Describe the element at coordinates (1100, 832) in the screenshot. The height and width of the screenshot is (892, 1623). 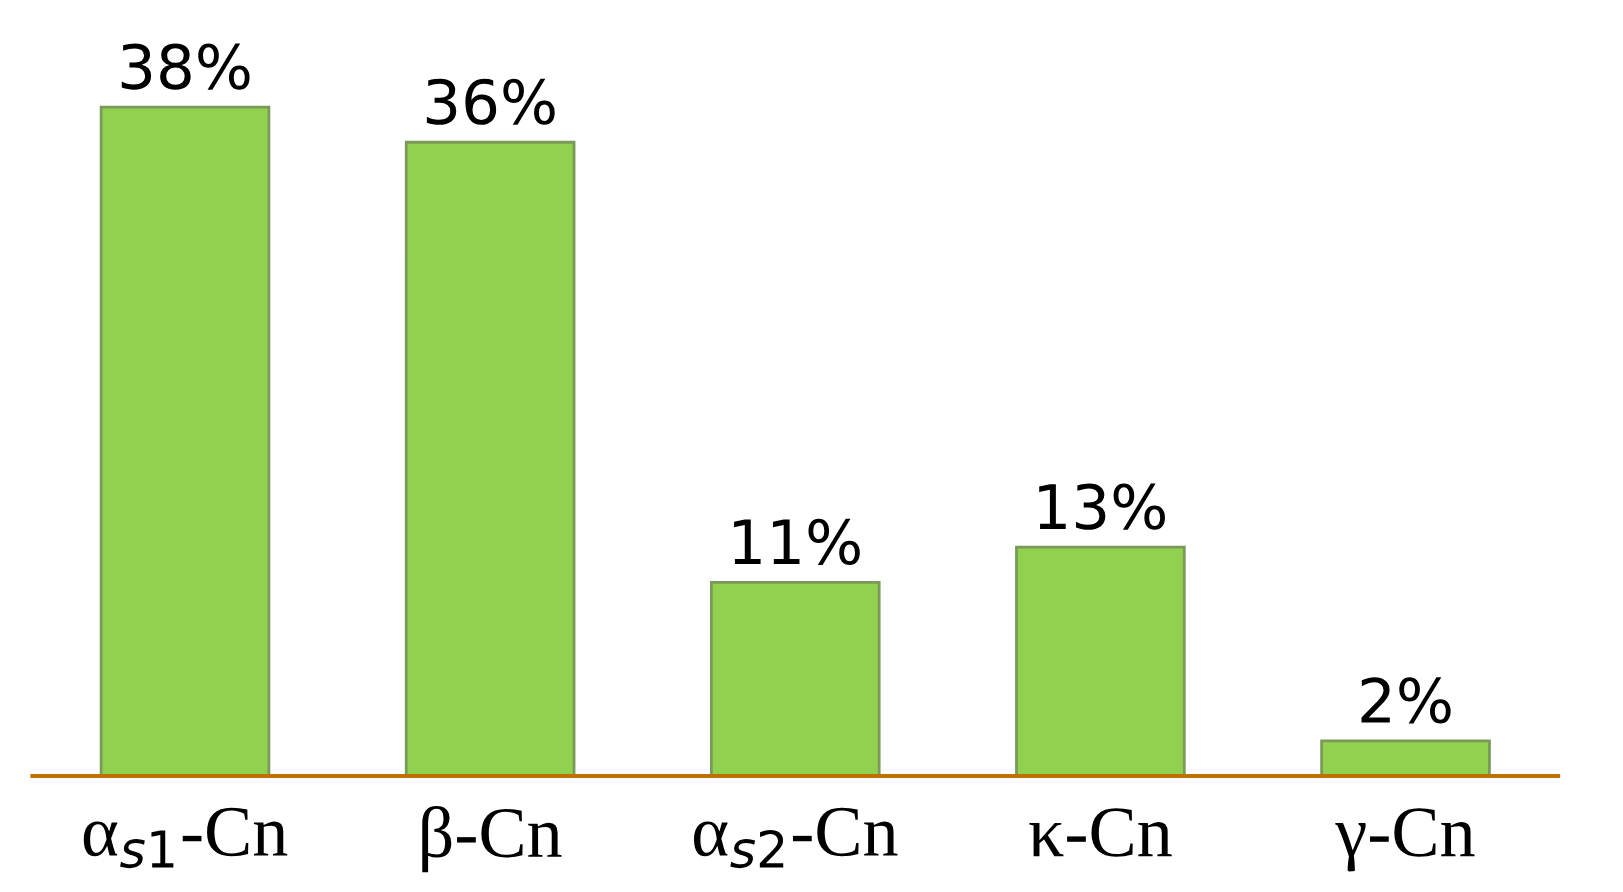
I see `x-tick-label: κ-Cn` at that location.